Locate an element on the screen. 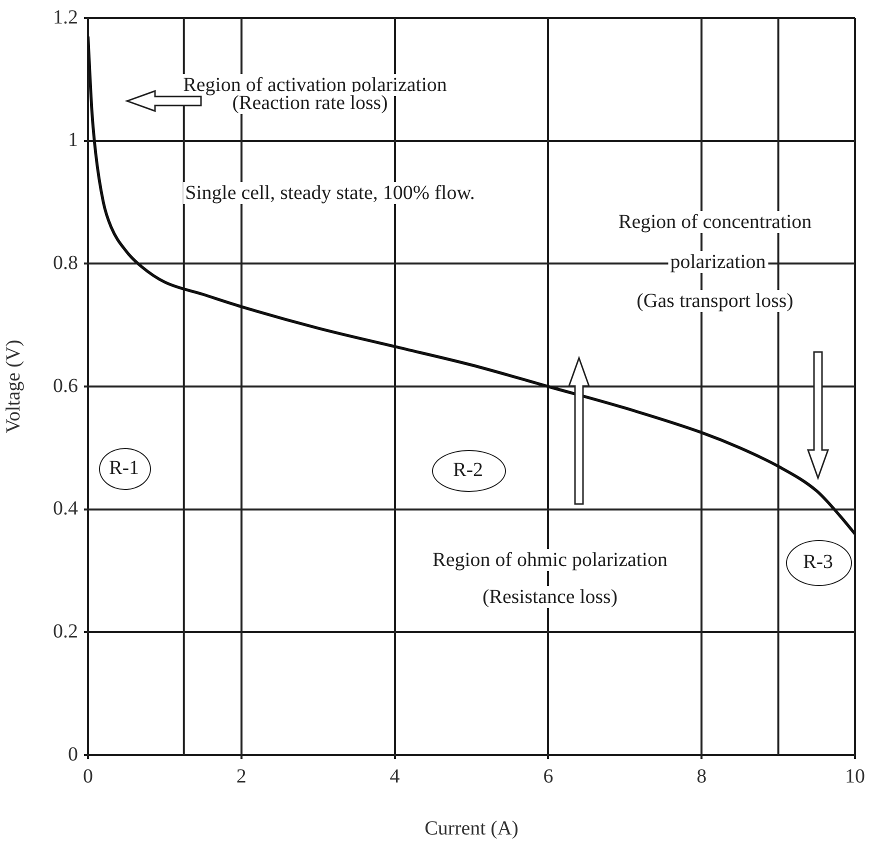 Image resolution: width=871 pixels, height=843 pixels. y-tick-label: 0.2 is located at coordinates (65, 631).